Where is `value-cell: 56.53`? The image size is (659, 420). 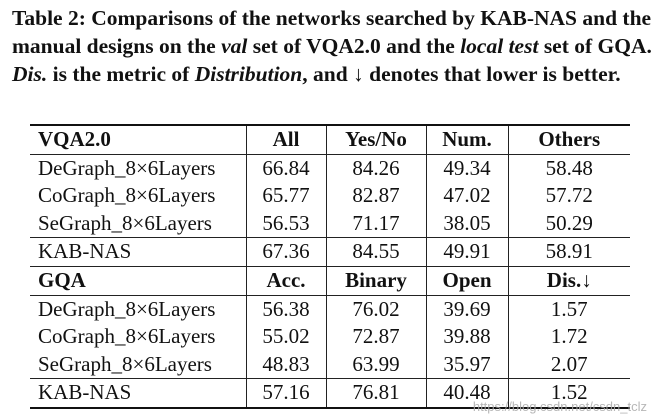 value-cell: 56.53 is located at coordinates (285, 223).